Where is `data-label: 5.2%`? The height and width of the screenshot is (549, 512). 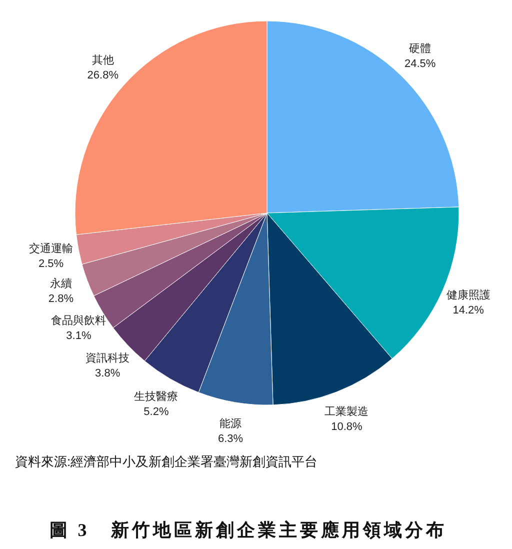
data-label: 5.2% is located at coordinates (156, 412).